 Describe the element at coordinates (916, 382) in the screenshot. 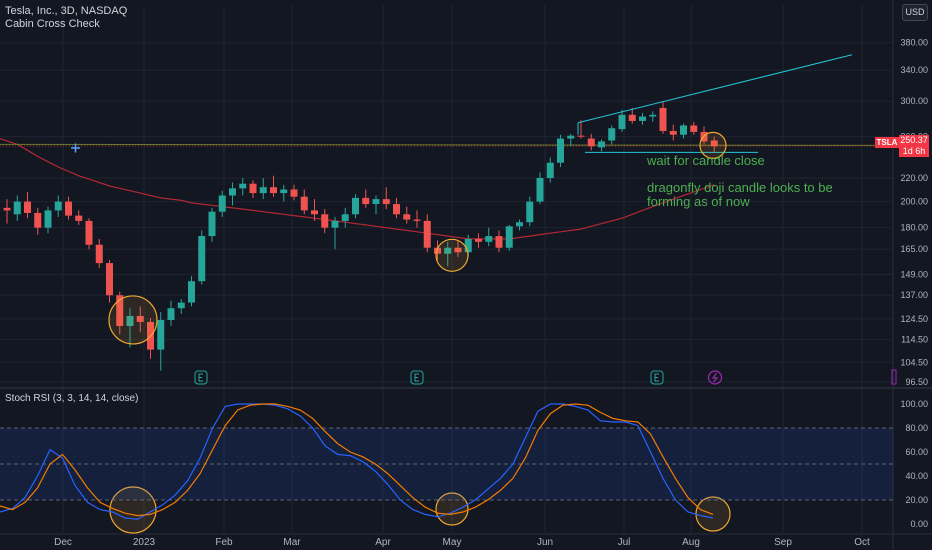

I see `price-tick-label: 96.50` at that location.